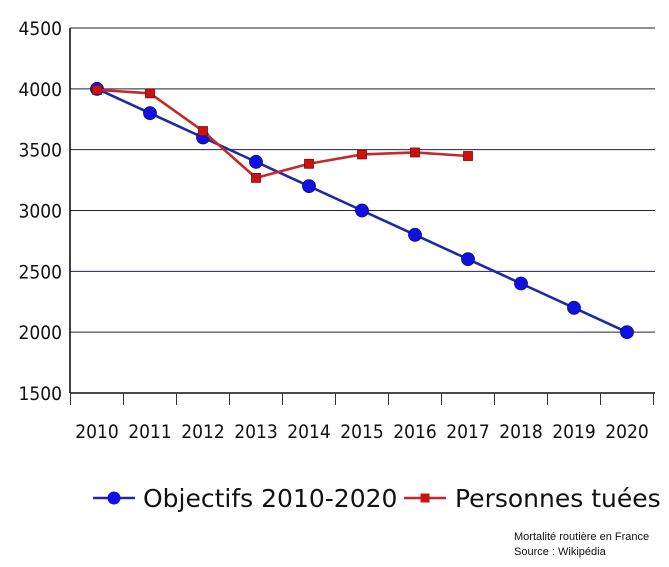  I want to click on y-tick-label-3000: 3000, so click(41, 212).